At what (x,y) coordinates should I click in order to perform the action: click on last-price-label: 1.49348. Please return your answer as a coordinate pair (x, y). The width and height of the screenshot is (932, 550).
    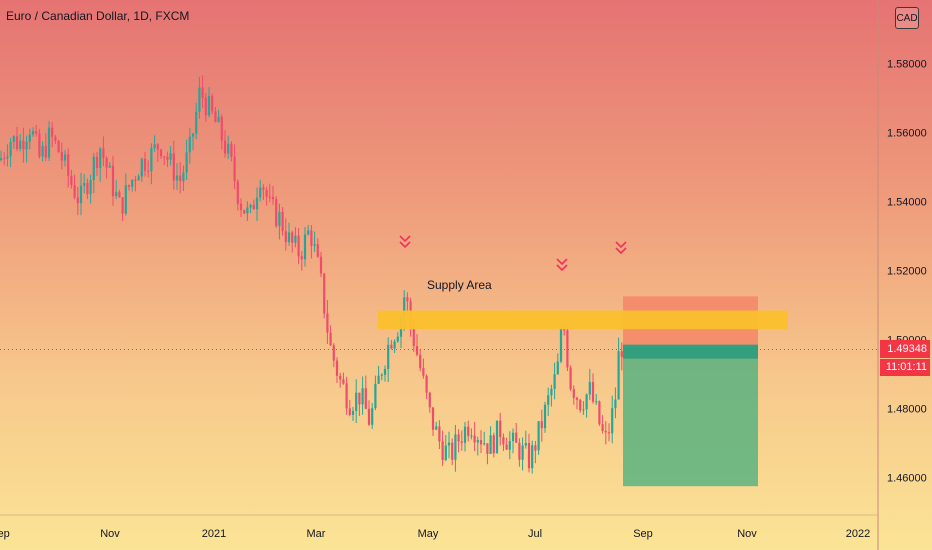
    Looking at the image, I should click on (905, 349).